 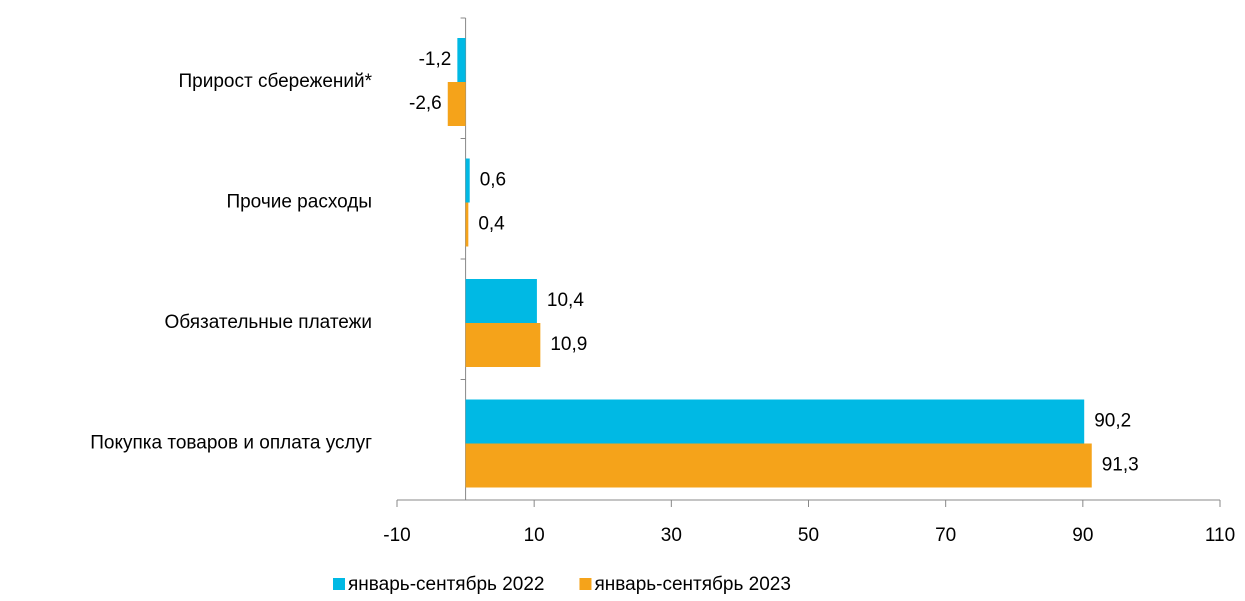 I want to click on legend-label: январь-сентябрь 2023, so click(x=692, y=584).